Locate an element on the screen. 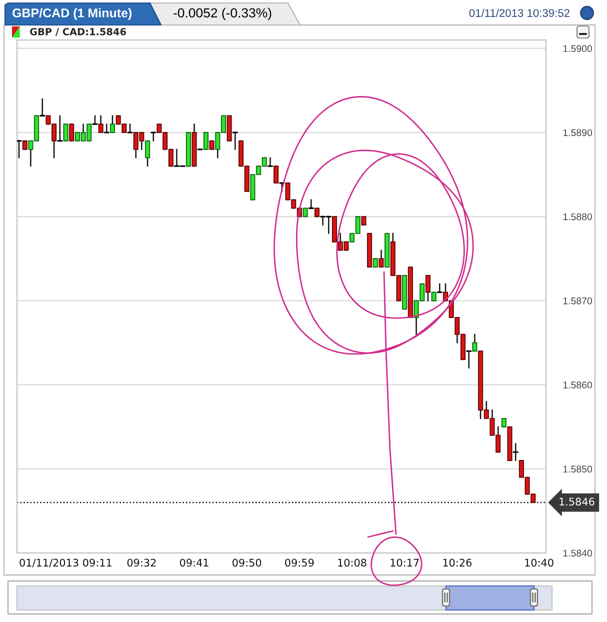 This screenshot has height=622, width=607. chart-subtitle: -0.0052 (-0.33%) is located at coordinates (223, 14).